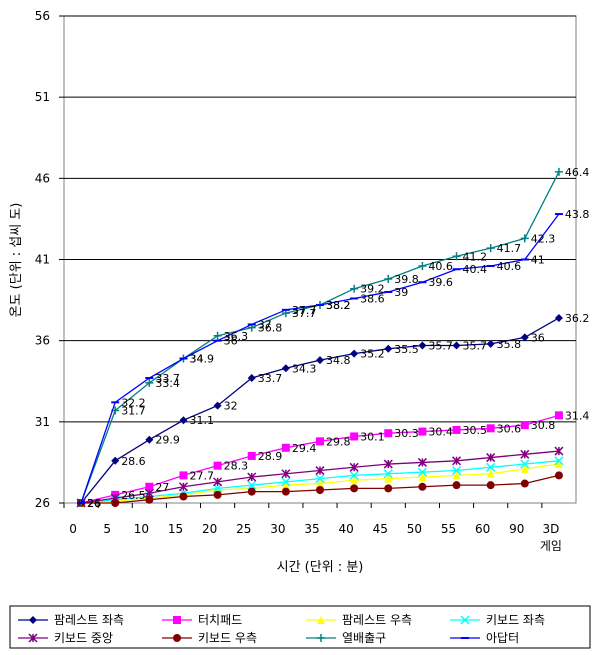  What do you see at coordinates (406, 279) in the screenshot?
I see `data-label: 39.8` at bounding box center [406, 279].